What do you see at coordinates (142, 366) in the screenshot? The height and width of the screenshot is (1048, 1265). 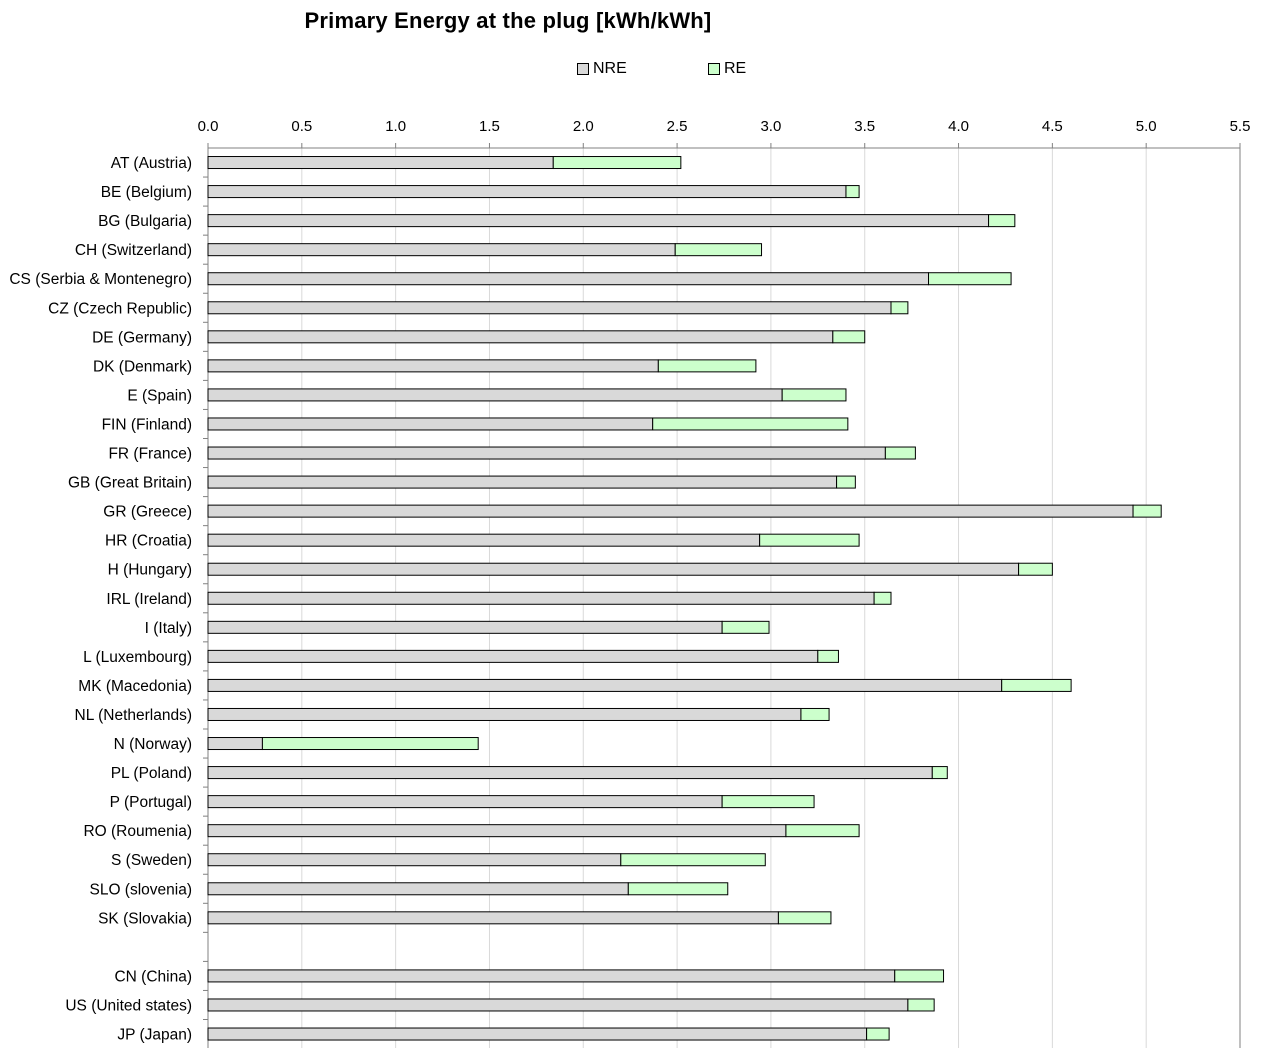 I see `category-label: DK (Denmark)` at bounding box center [142, 366].